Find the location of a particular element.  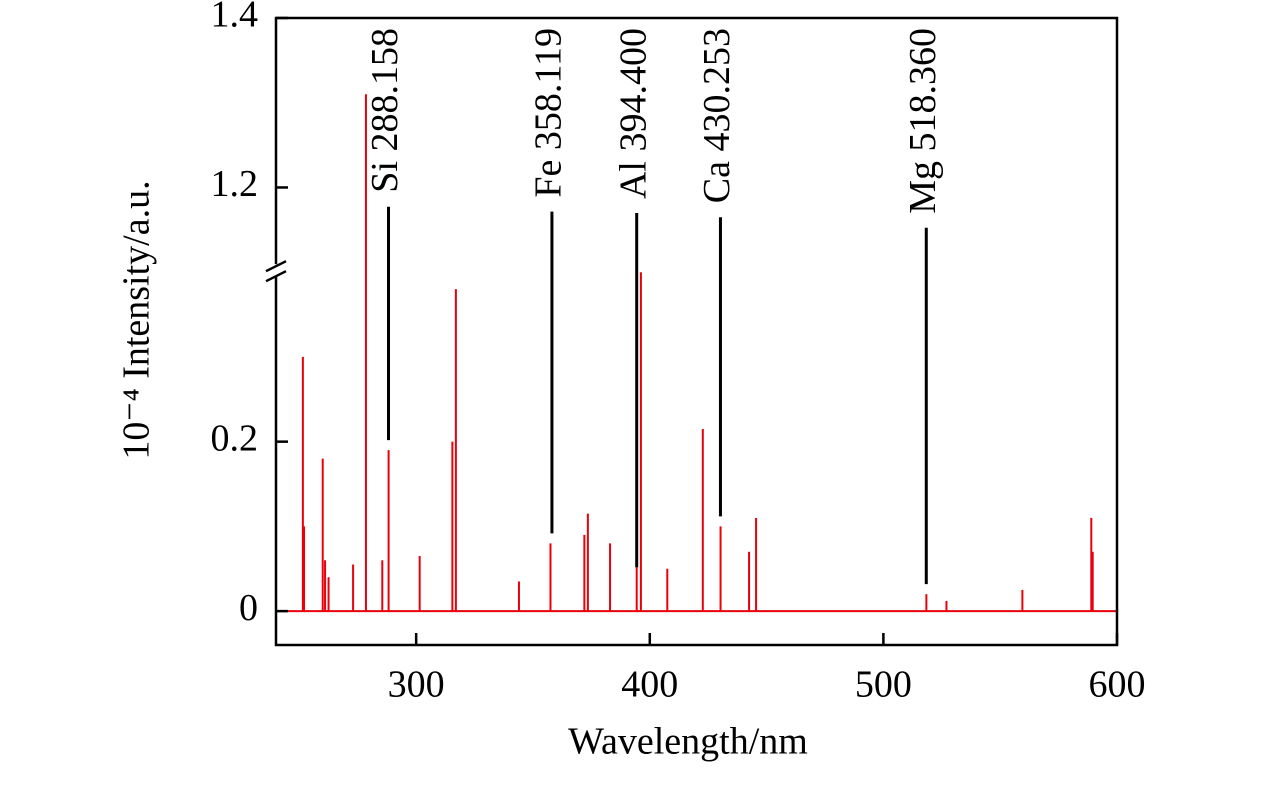

y-tick-label: 1.4 is located at coordinates (235, 18).